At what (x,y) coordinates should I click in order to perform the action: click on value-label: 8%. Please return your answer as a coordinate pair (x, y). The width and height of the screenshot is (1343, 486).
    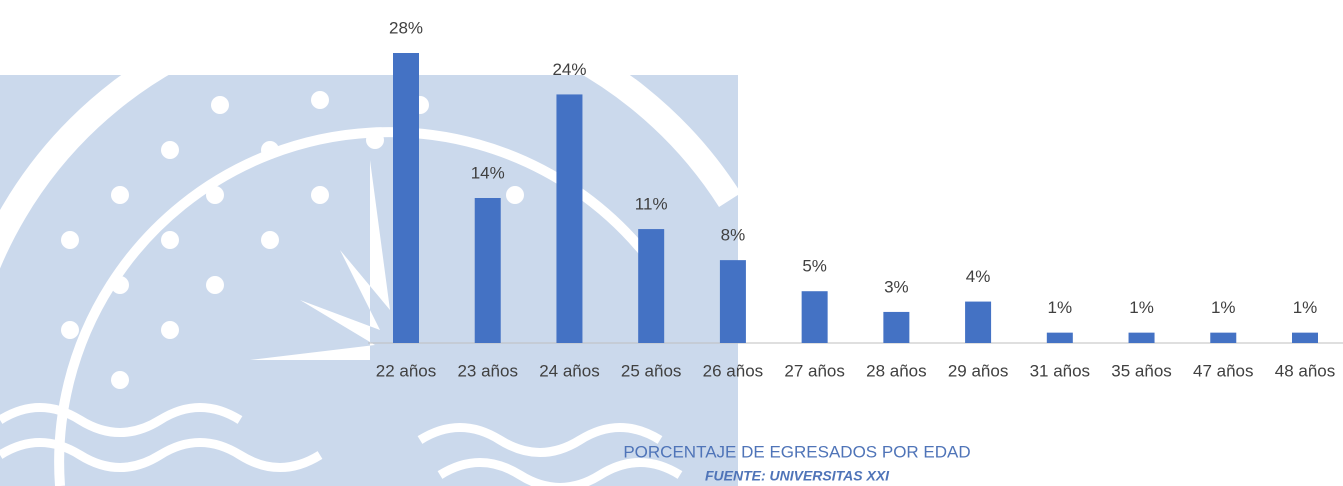
    Looking at the image, I should click on (733, 235).